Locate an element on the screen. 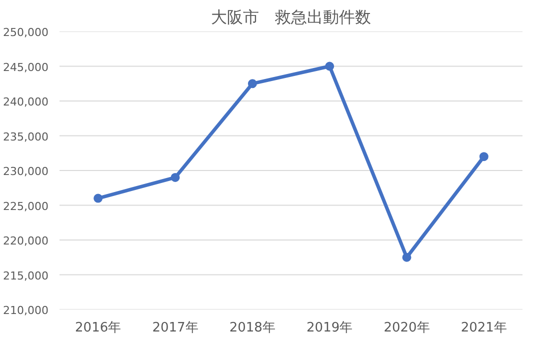 This screenshot has width=547, height=338. y-tick-label: 235,000 is located at coordinates (26, 137).